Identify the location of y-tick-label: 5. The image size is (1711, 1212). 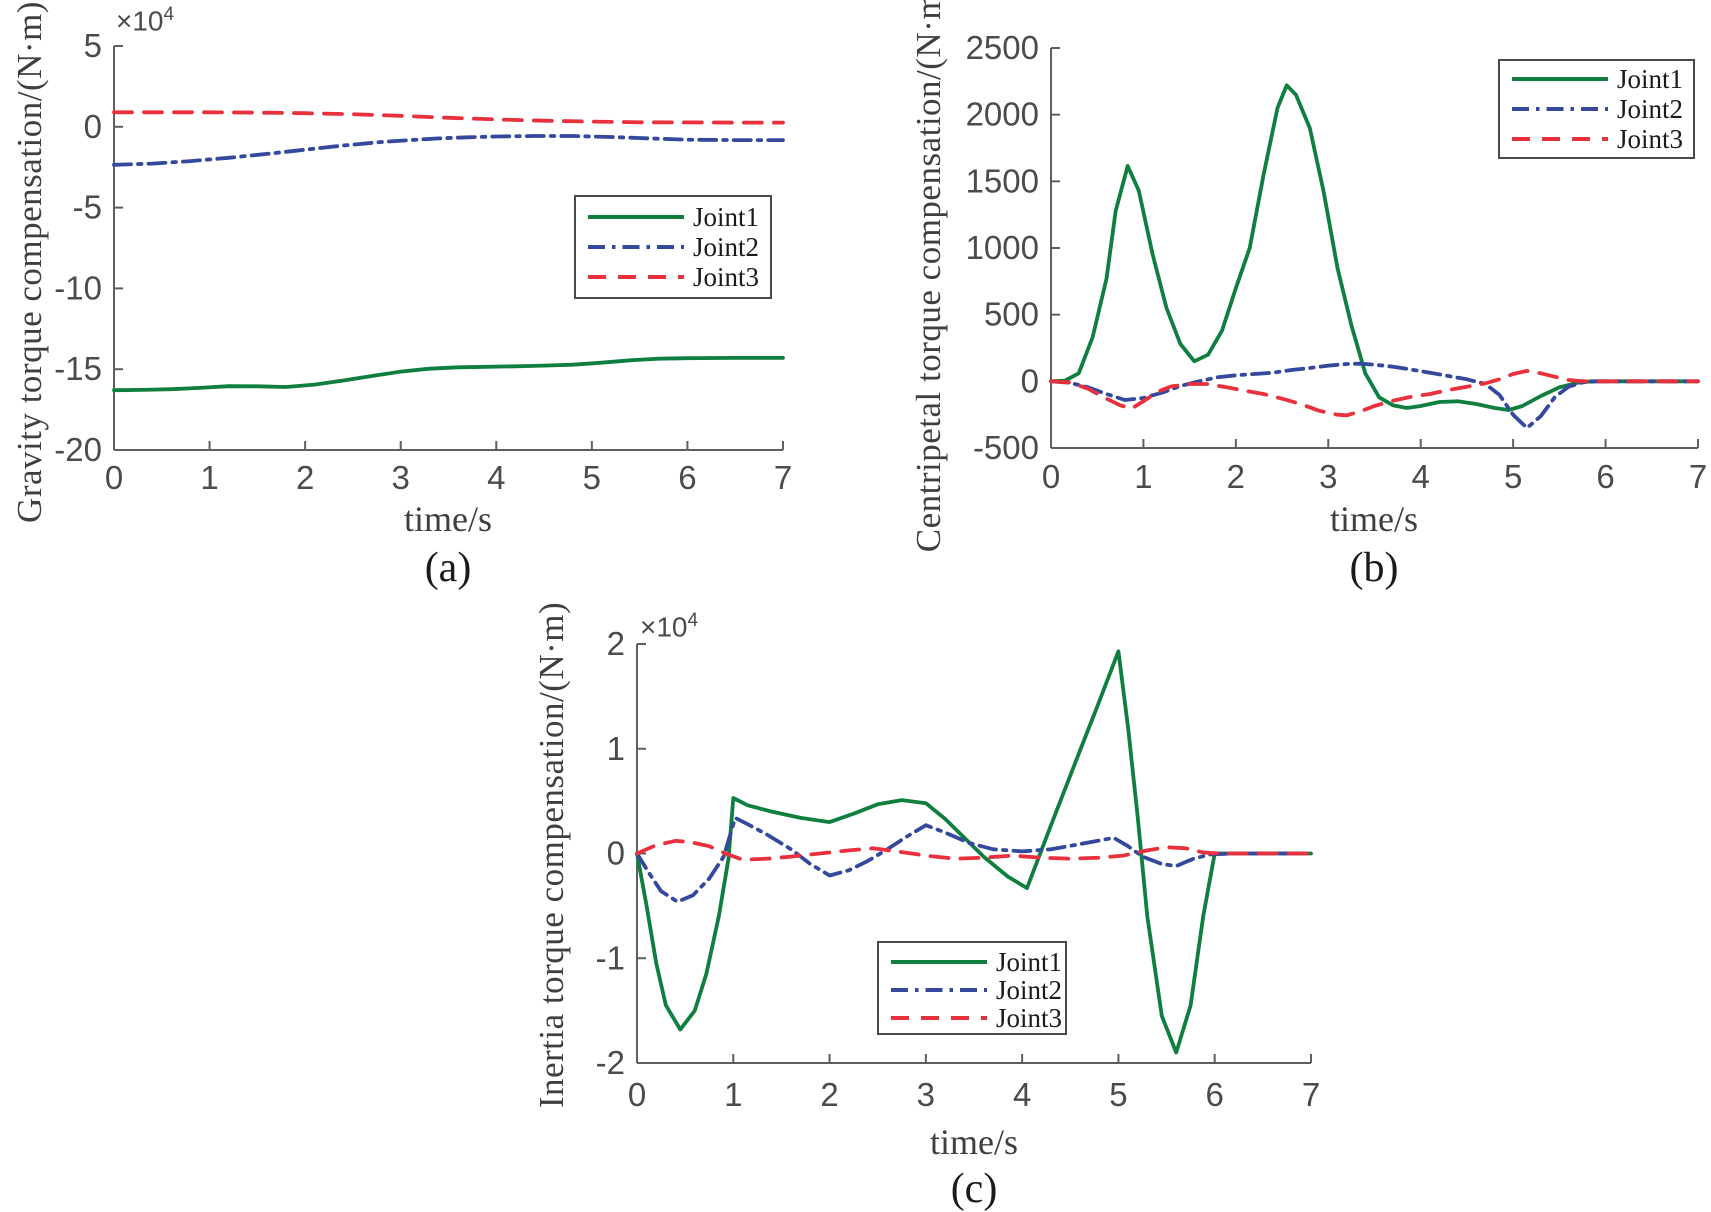
(93, 45).